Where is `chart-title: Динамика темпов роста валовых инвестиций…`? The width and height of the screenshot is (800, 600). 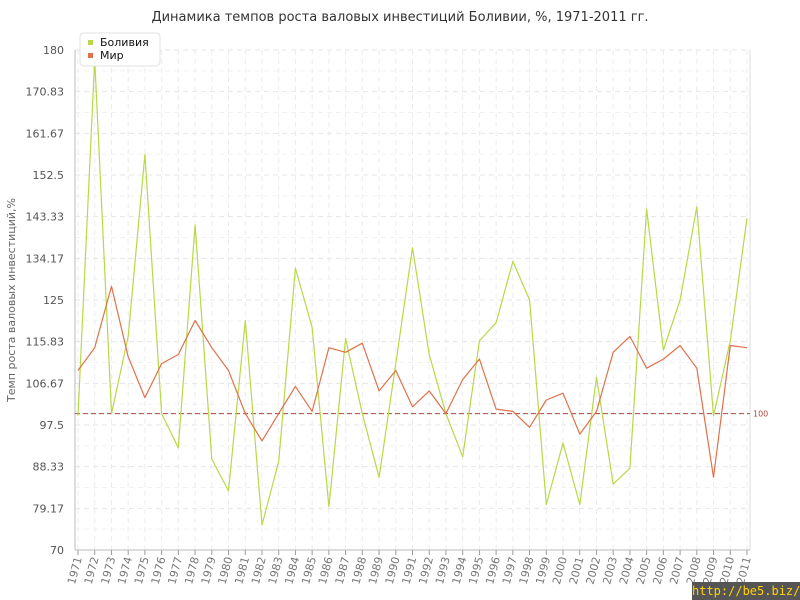
chart-title: Динамика темпов роста валовых инвестиций… is located at coordinates (400, 17).